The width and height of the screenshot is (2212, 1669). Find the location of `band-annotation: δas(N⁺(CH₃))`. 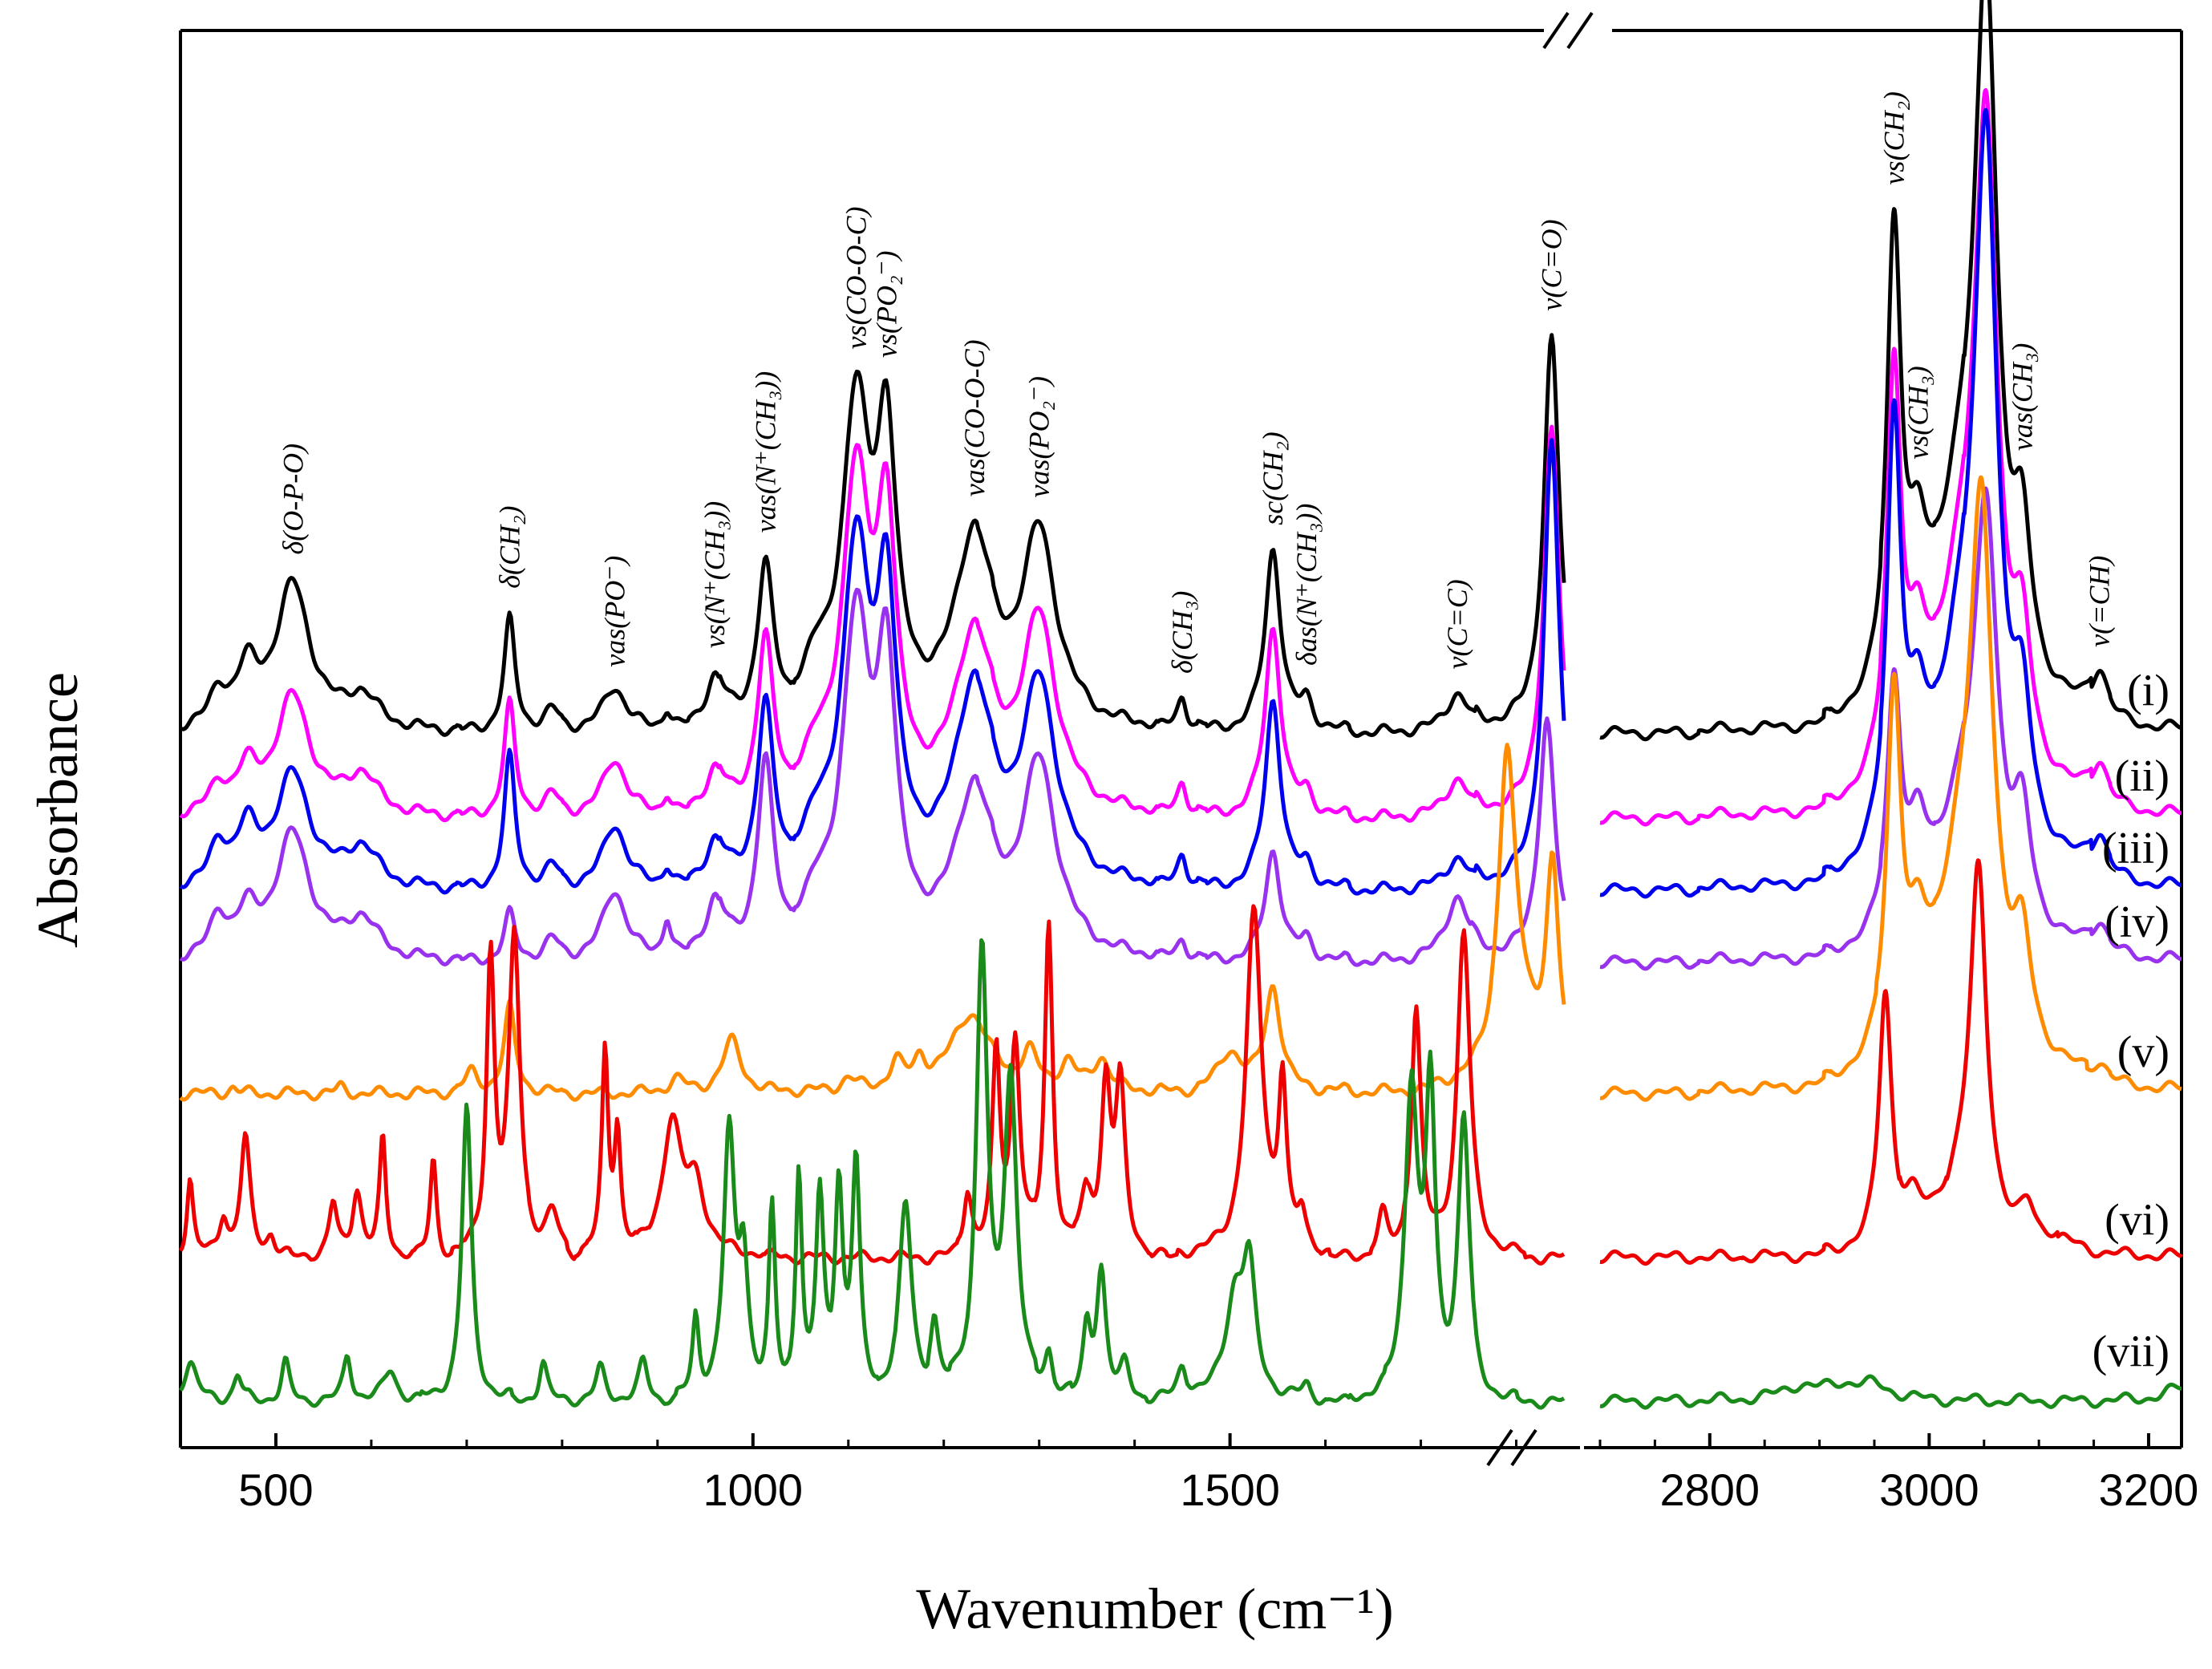

band-annotation: δas(N⁺(CH₃)) is located at coordinates (1306, 585).